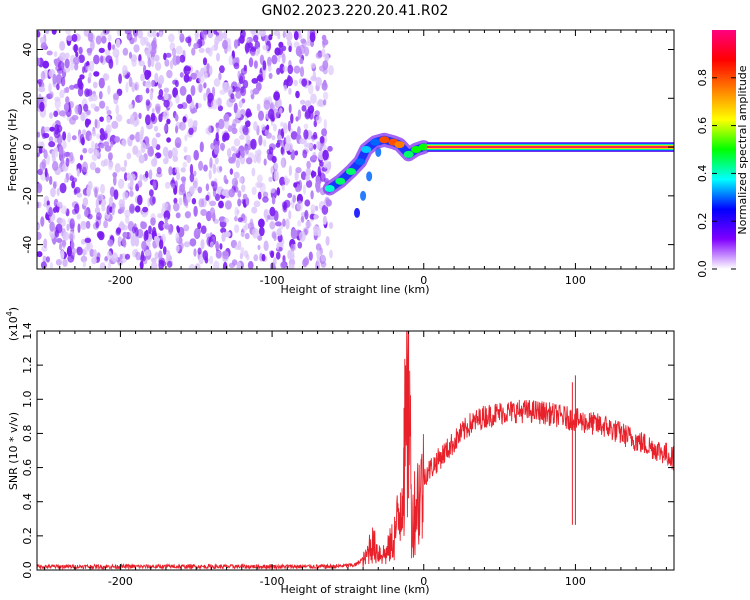 Image resolution: width=750 pixels, height=600 pixels. Describe the element at coordinates (702, 78) in the screenshot. I see `colorbar-tick-label: 0.8` at that location.